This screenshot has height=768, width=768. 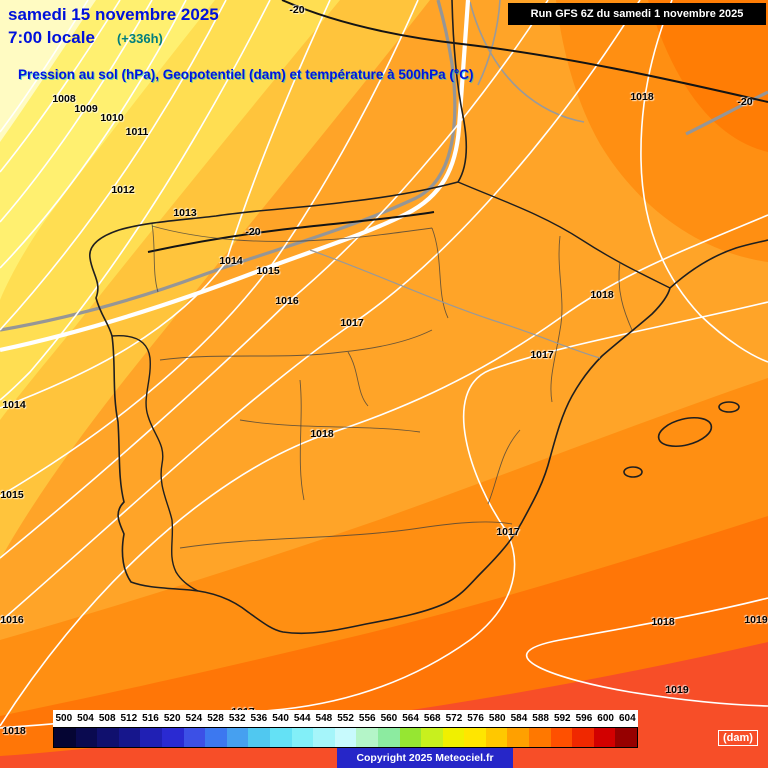 What do you see at coordinates (137, 132) in the screenshot?
I see `map-value-label: 1011` at bounding box center [137, 132].